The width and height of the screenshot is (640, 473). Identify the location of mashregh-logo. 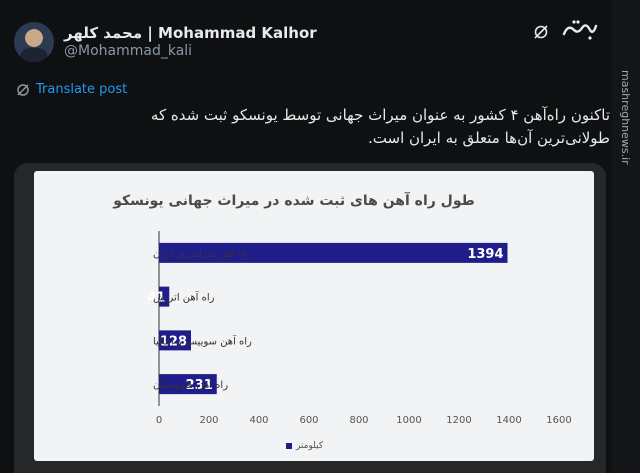
(580, 30).